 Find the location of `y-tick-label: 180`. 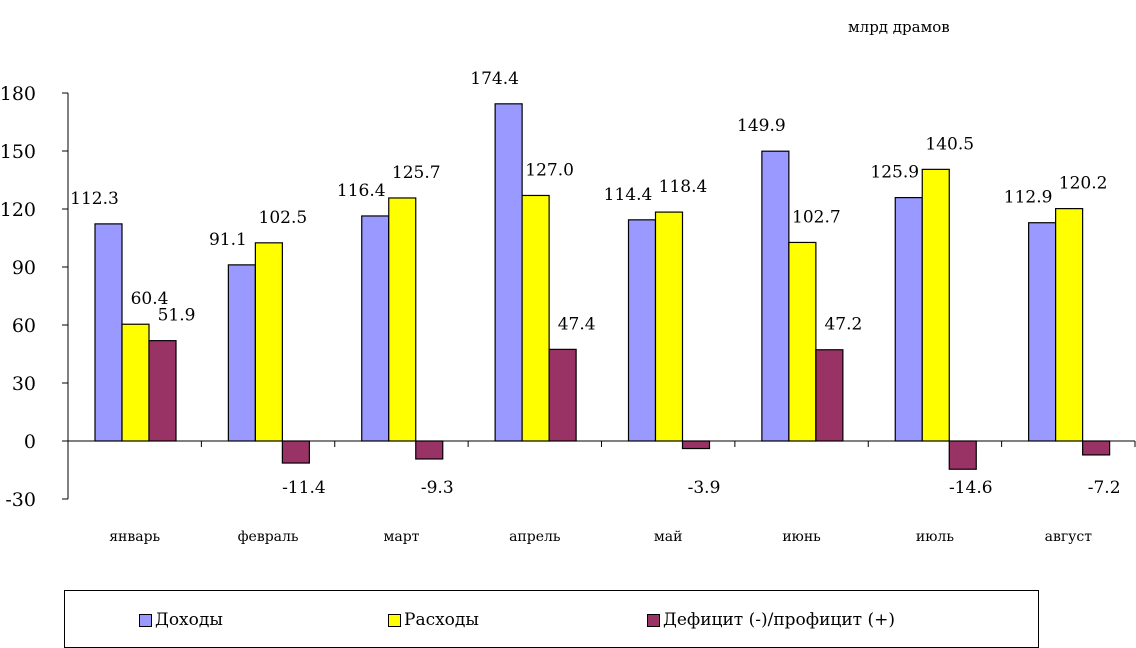

y-tick-label: 180 is located at coordinates (18, 94).